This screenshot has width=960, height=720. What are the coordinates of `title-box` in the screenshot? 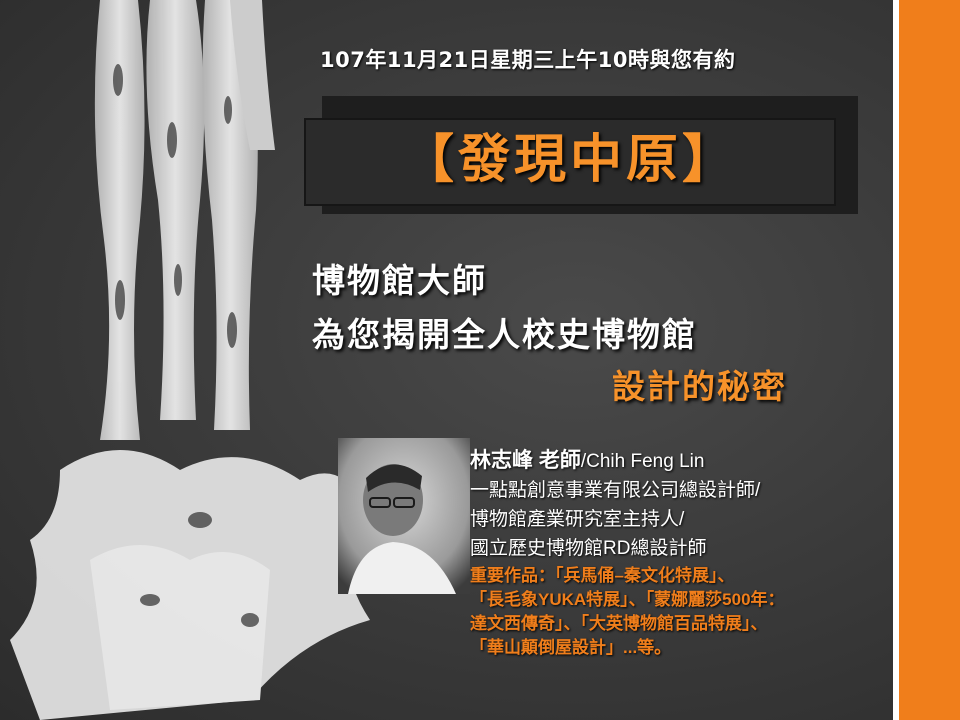 It's located at (570, 162).